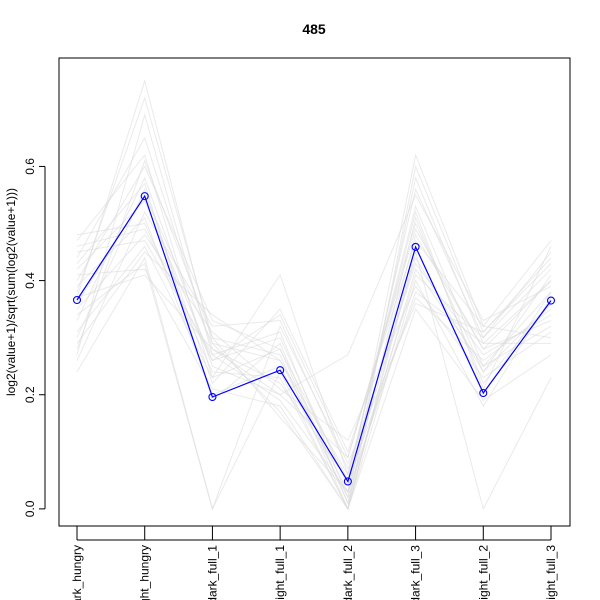  I want to click on y-tick-label: 0.2, so click(30, 394).